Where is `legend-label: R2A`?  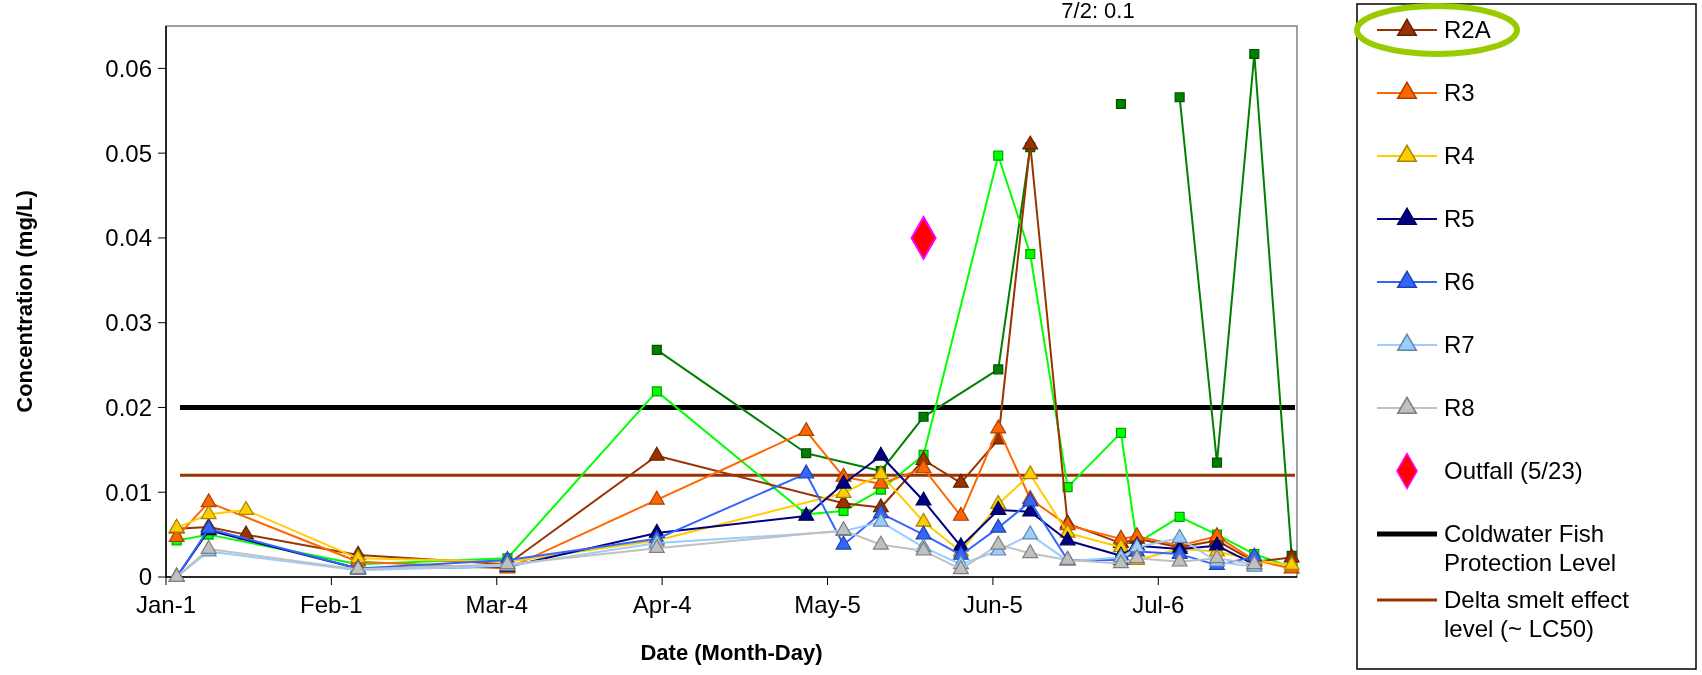
legend-label: R2A is located at coordinates (1467, 30).